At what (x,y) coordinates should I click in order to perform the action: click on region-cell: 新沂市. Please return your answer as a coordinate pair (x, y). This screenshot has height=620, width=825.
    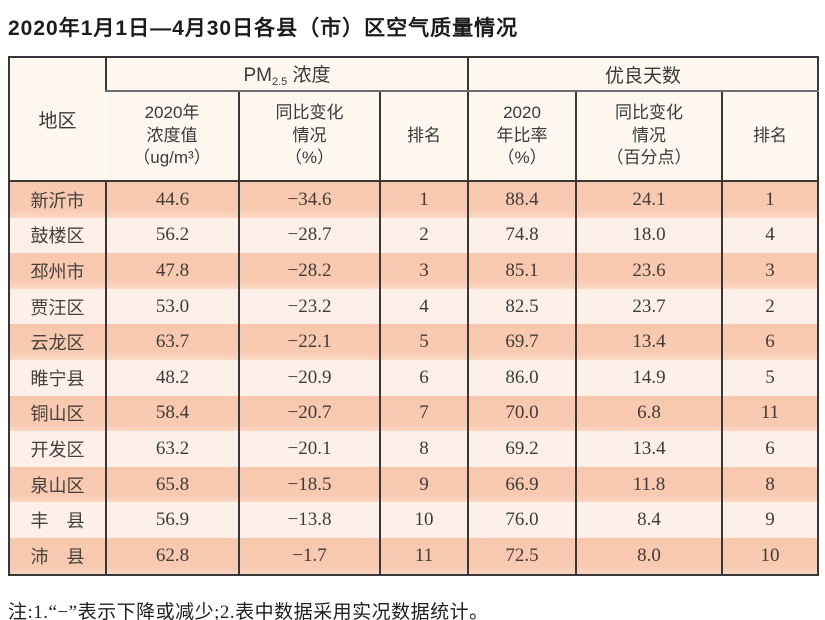
    Looking at the image, I should click on (57, 200).